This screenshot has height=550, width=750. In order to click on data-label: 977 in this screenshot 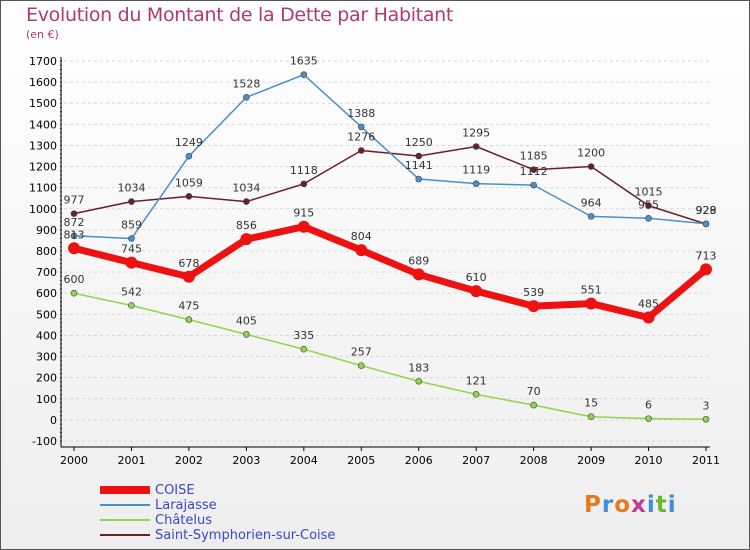, I will do `click(74, 200)`.